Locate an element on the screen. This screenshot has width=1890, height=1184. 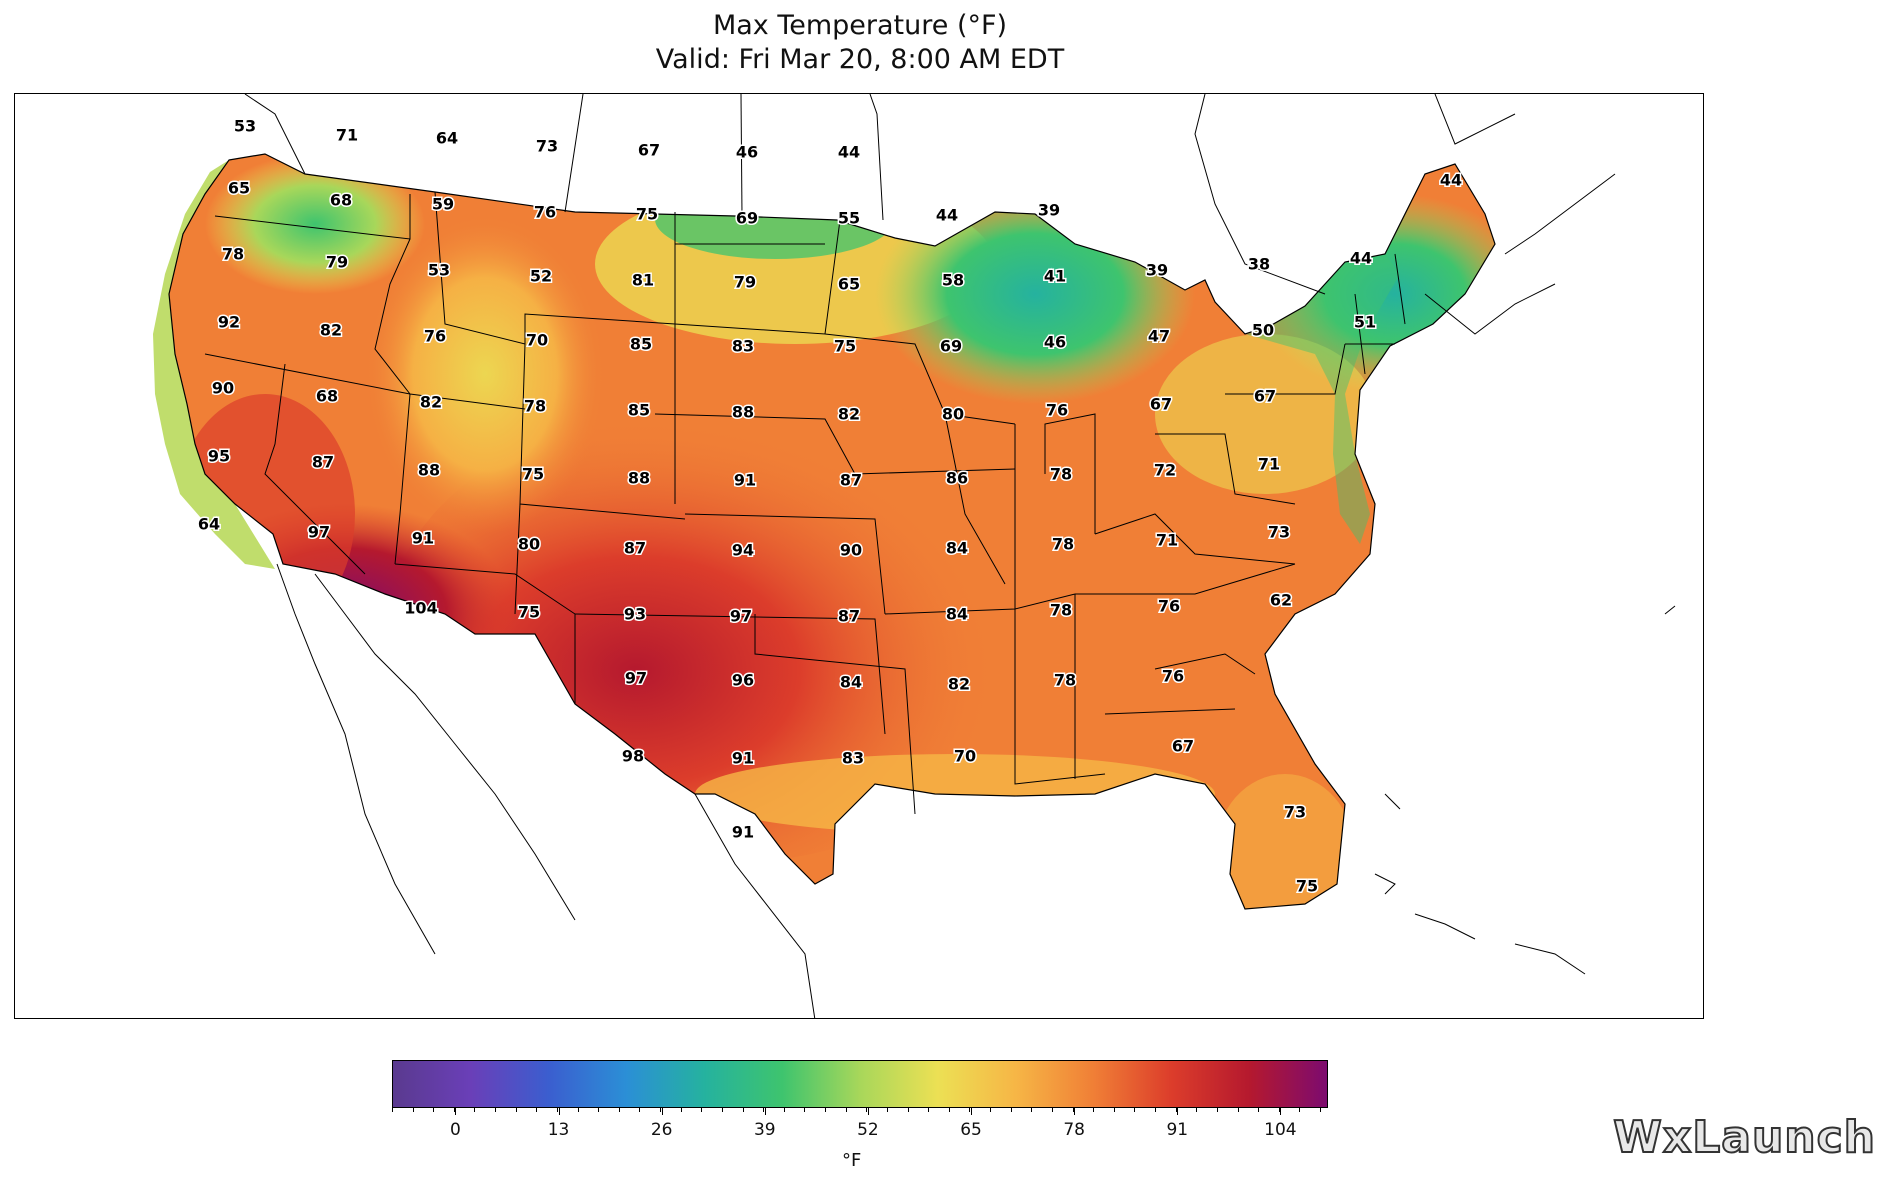
temperature-label: 53 is located at coordinates (439, 270).